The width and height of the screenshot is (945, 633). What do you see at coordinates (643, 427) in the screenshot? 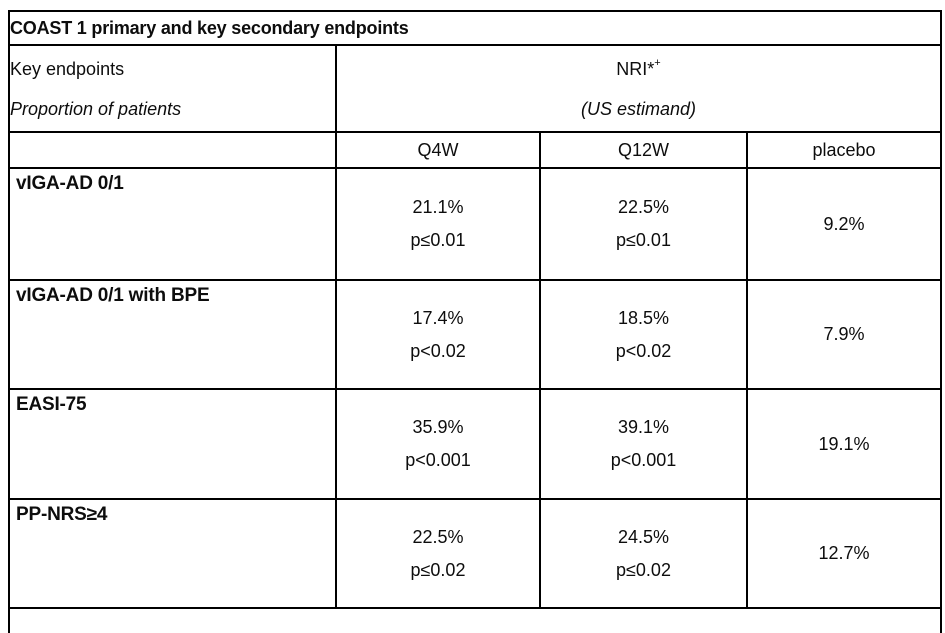
I see `q12w-value: 39.1%` at bounding box center [643, 427].